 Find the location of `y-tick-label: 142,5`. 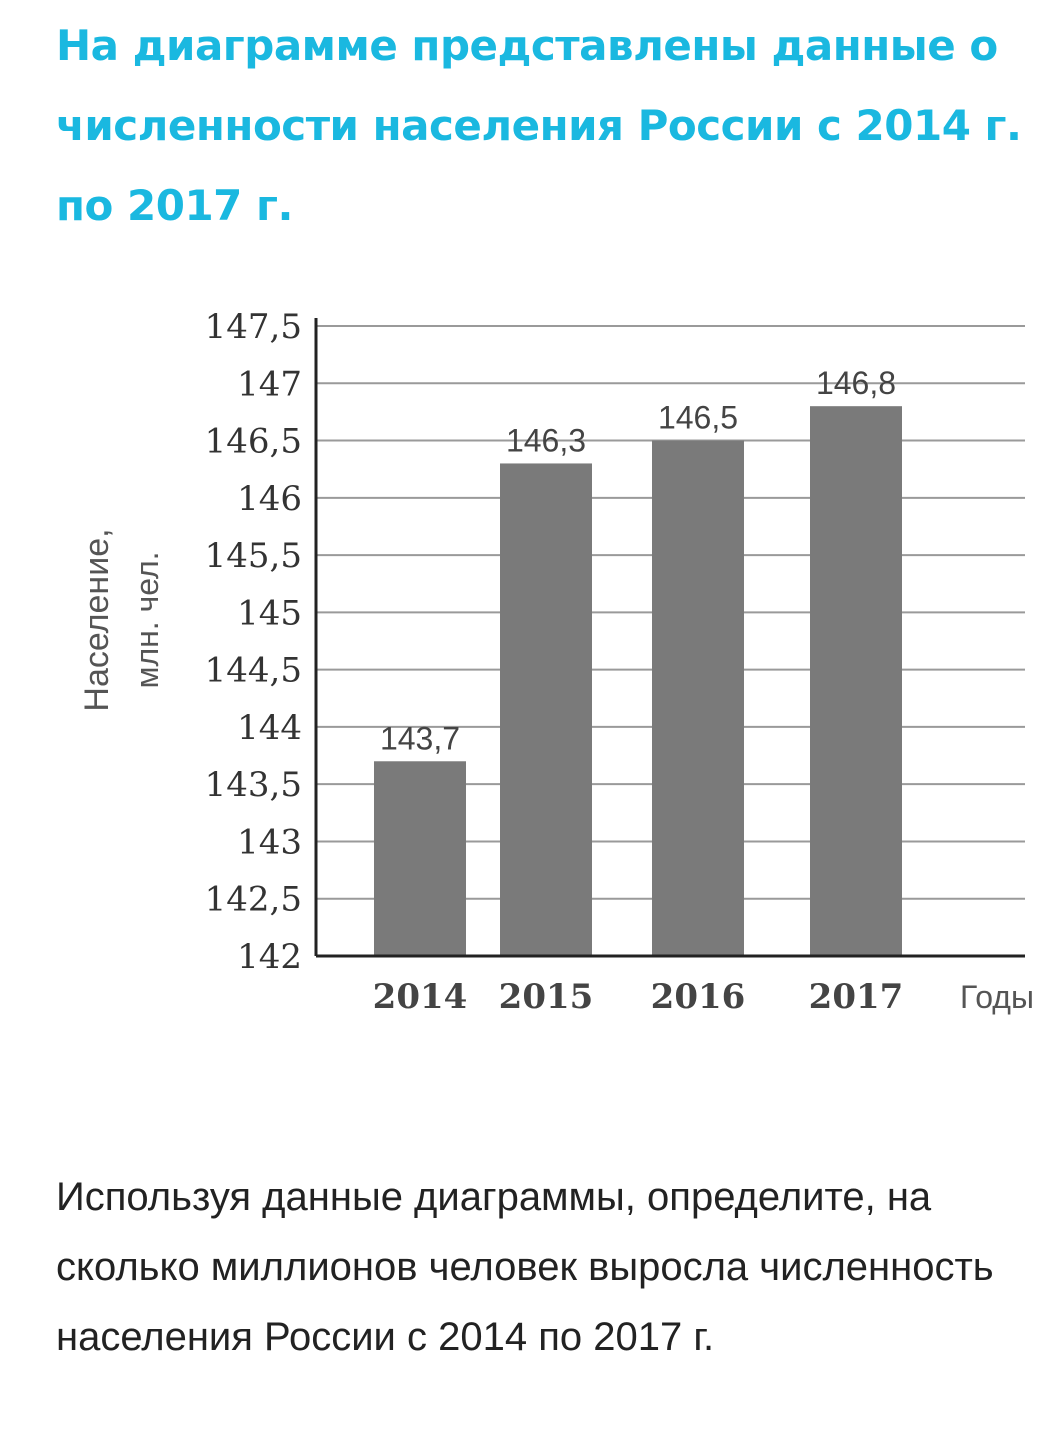

y-tick-label: 142,5 is located at coordinates (253, 900).